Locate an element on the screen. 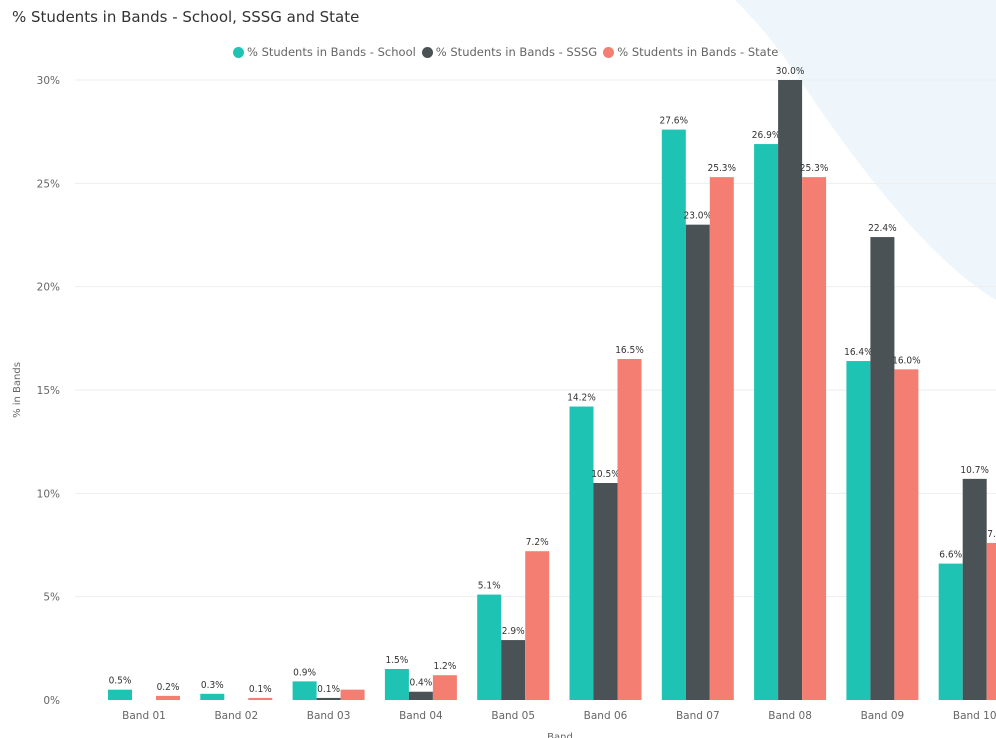 The height and width of the screenshot is (738, 996). data-label: 16.4% is located at coordinates (858, 352).